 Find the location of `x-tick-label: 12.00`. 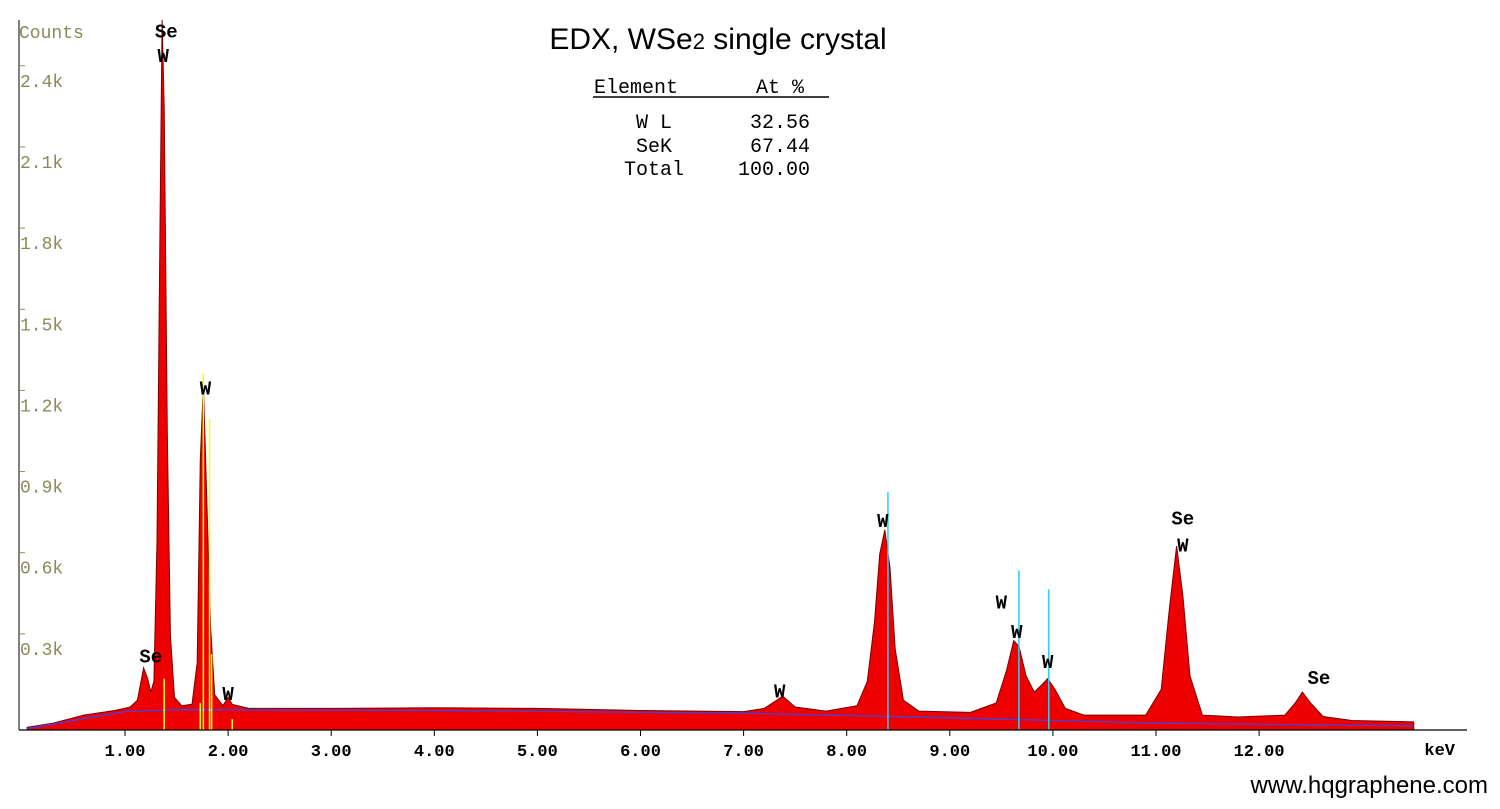

x-tick-label: 12.00 is located at coordinates (1259, 752).